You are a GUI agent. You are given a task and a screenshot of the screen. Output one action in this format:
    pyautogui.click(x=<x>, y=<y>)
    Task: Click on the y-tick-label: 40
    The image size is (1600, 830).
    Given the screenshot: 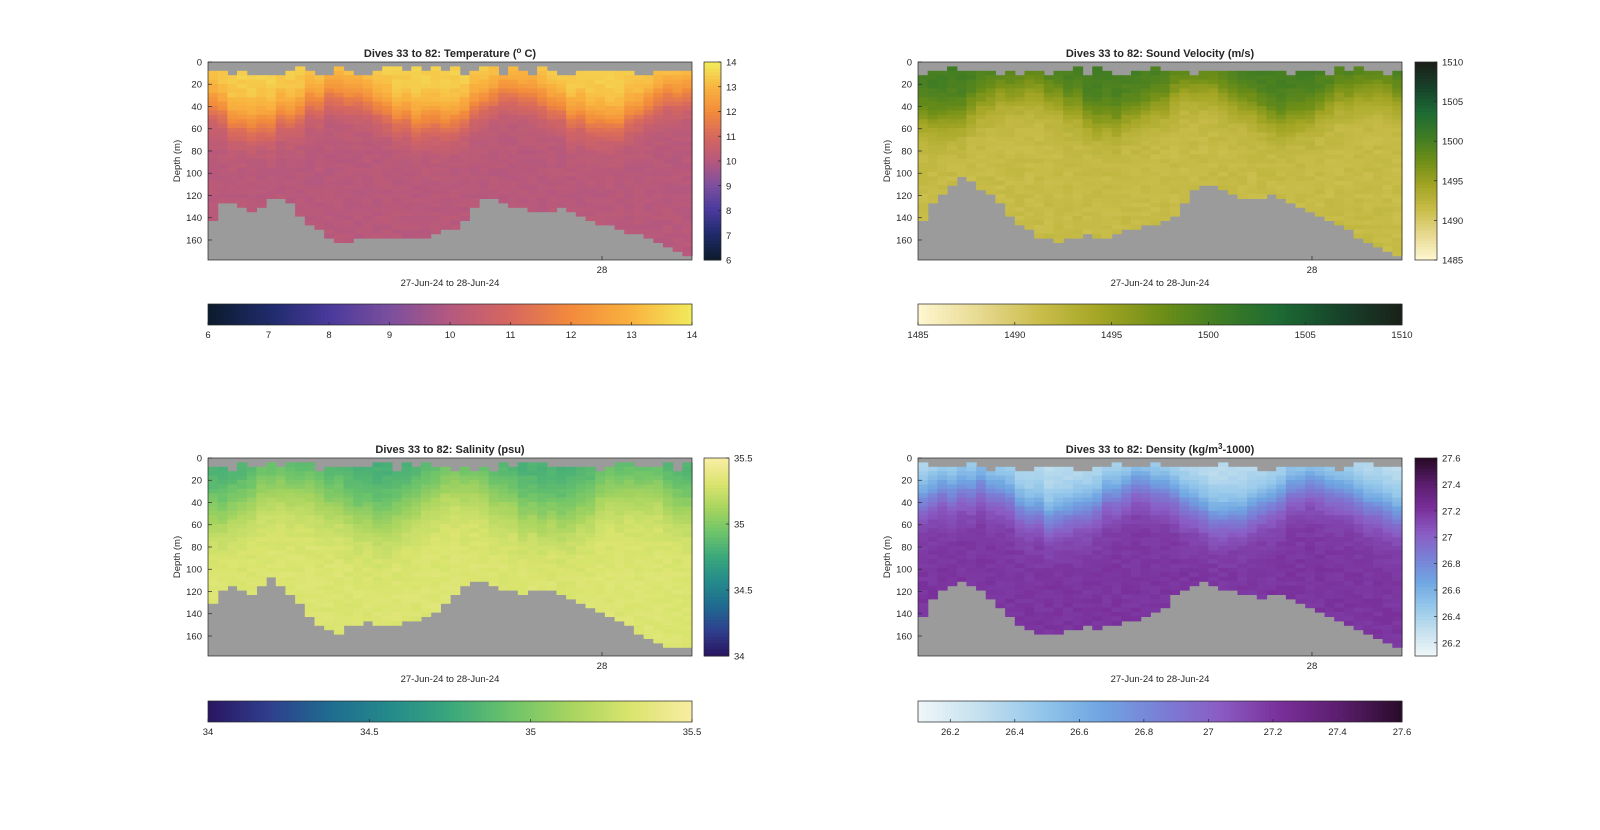 What is the action you would take?
    pyautogui.click(x=906, y=107)
    